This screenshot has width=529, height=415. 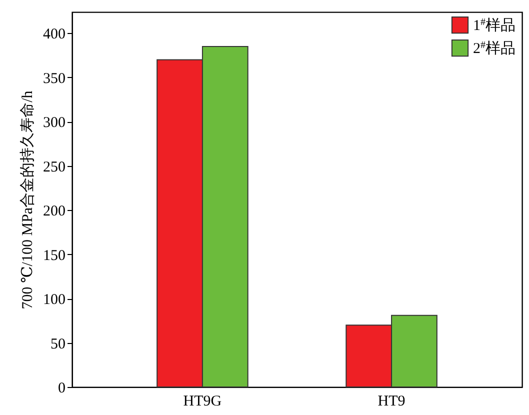 I want to click on y-tick-label: 200, so click(x=54, y=212).